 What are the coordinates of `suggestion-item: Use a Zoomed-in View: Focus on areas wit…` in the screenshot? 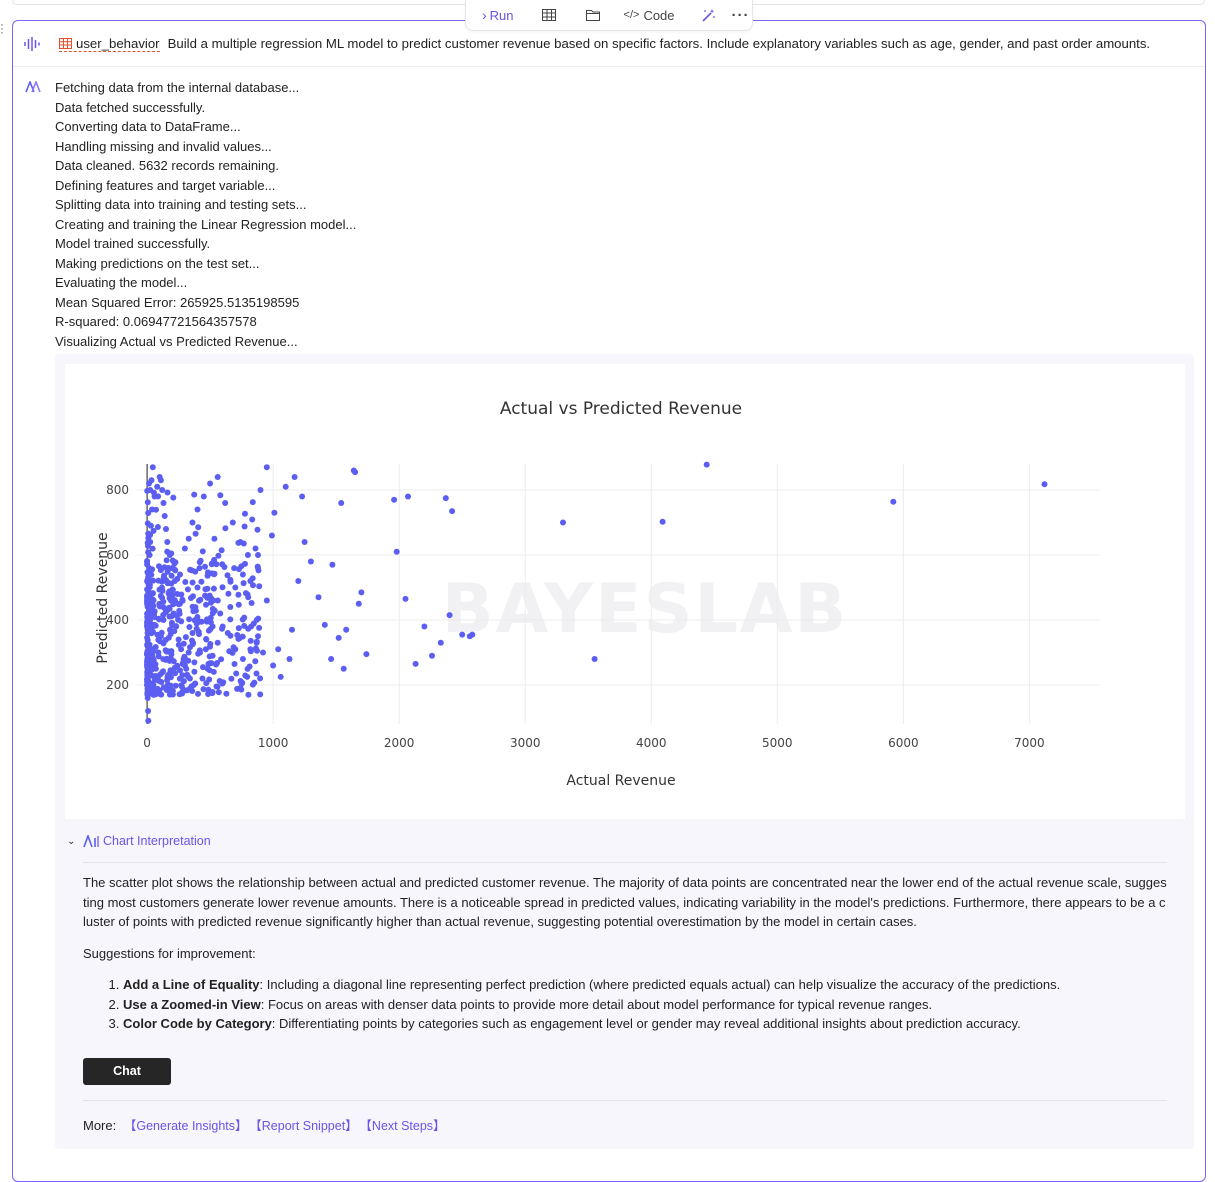 It's located at (645, 1005).